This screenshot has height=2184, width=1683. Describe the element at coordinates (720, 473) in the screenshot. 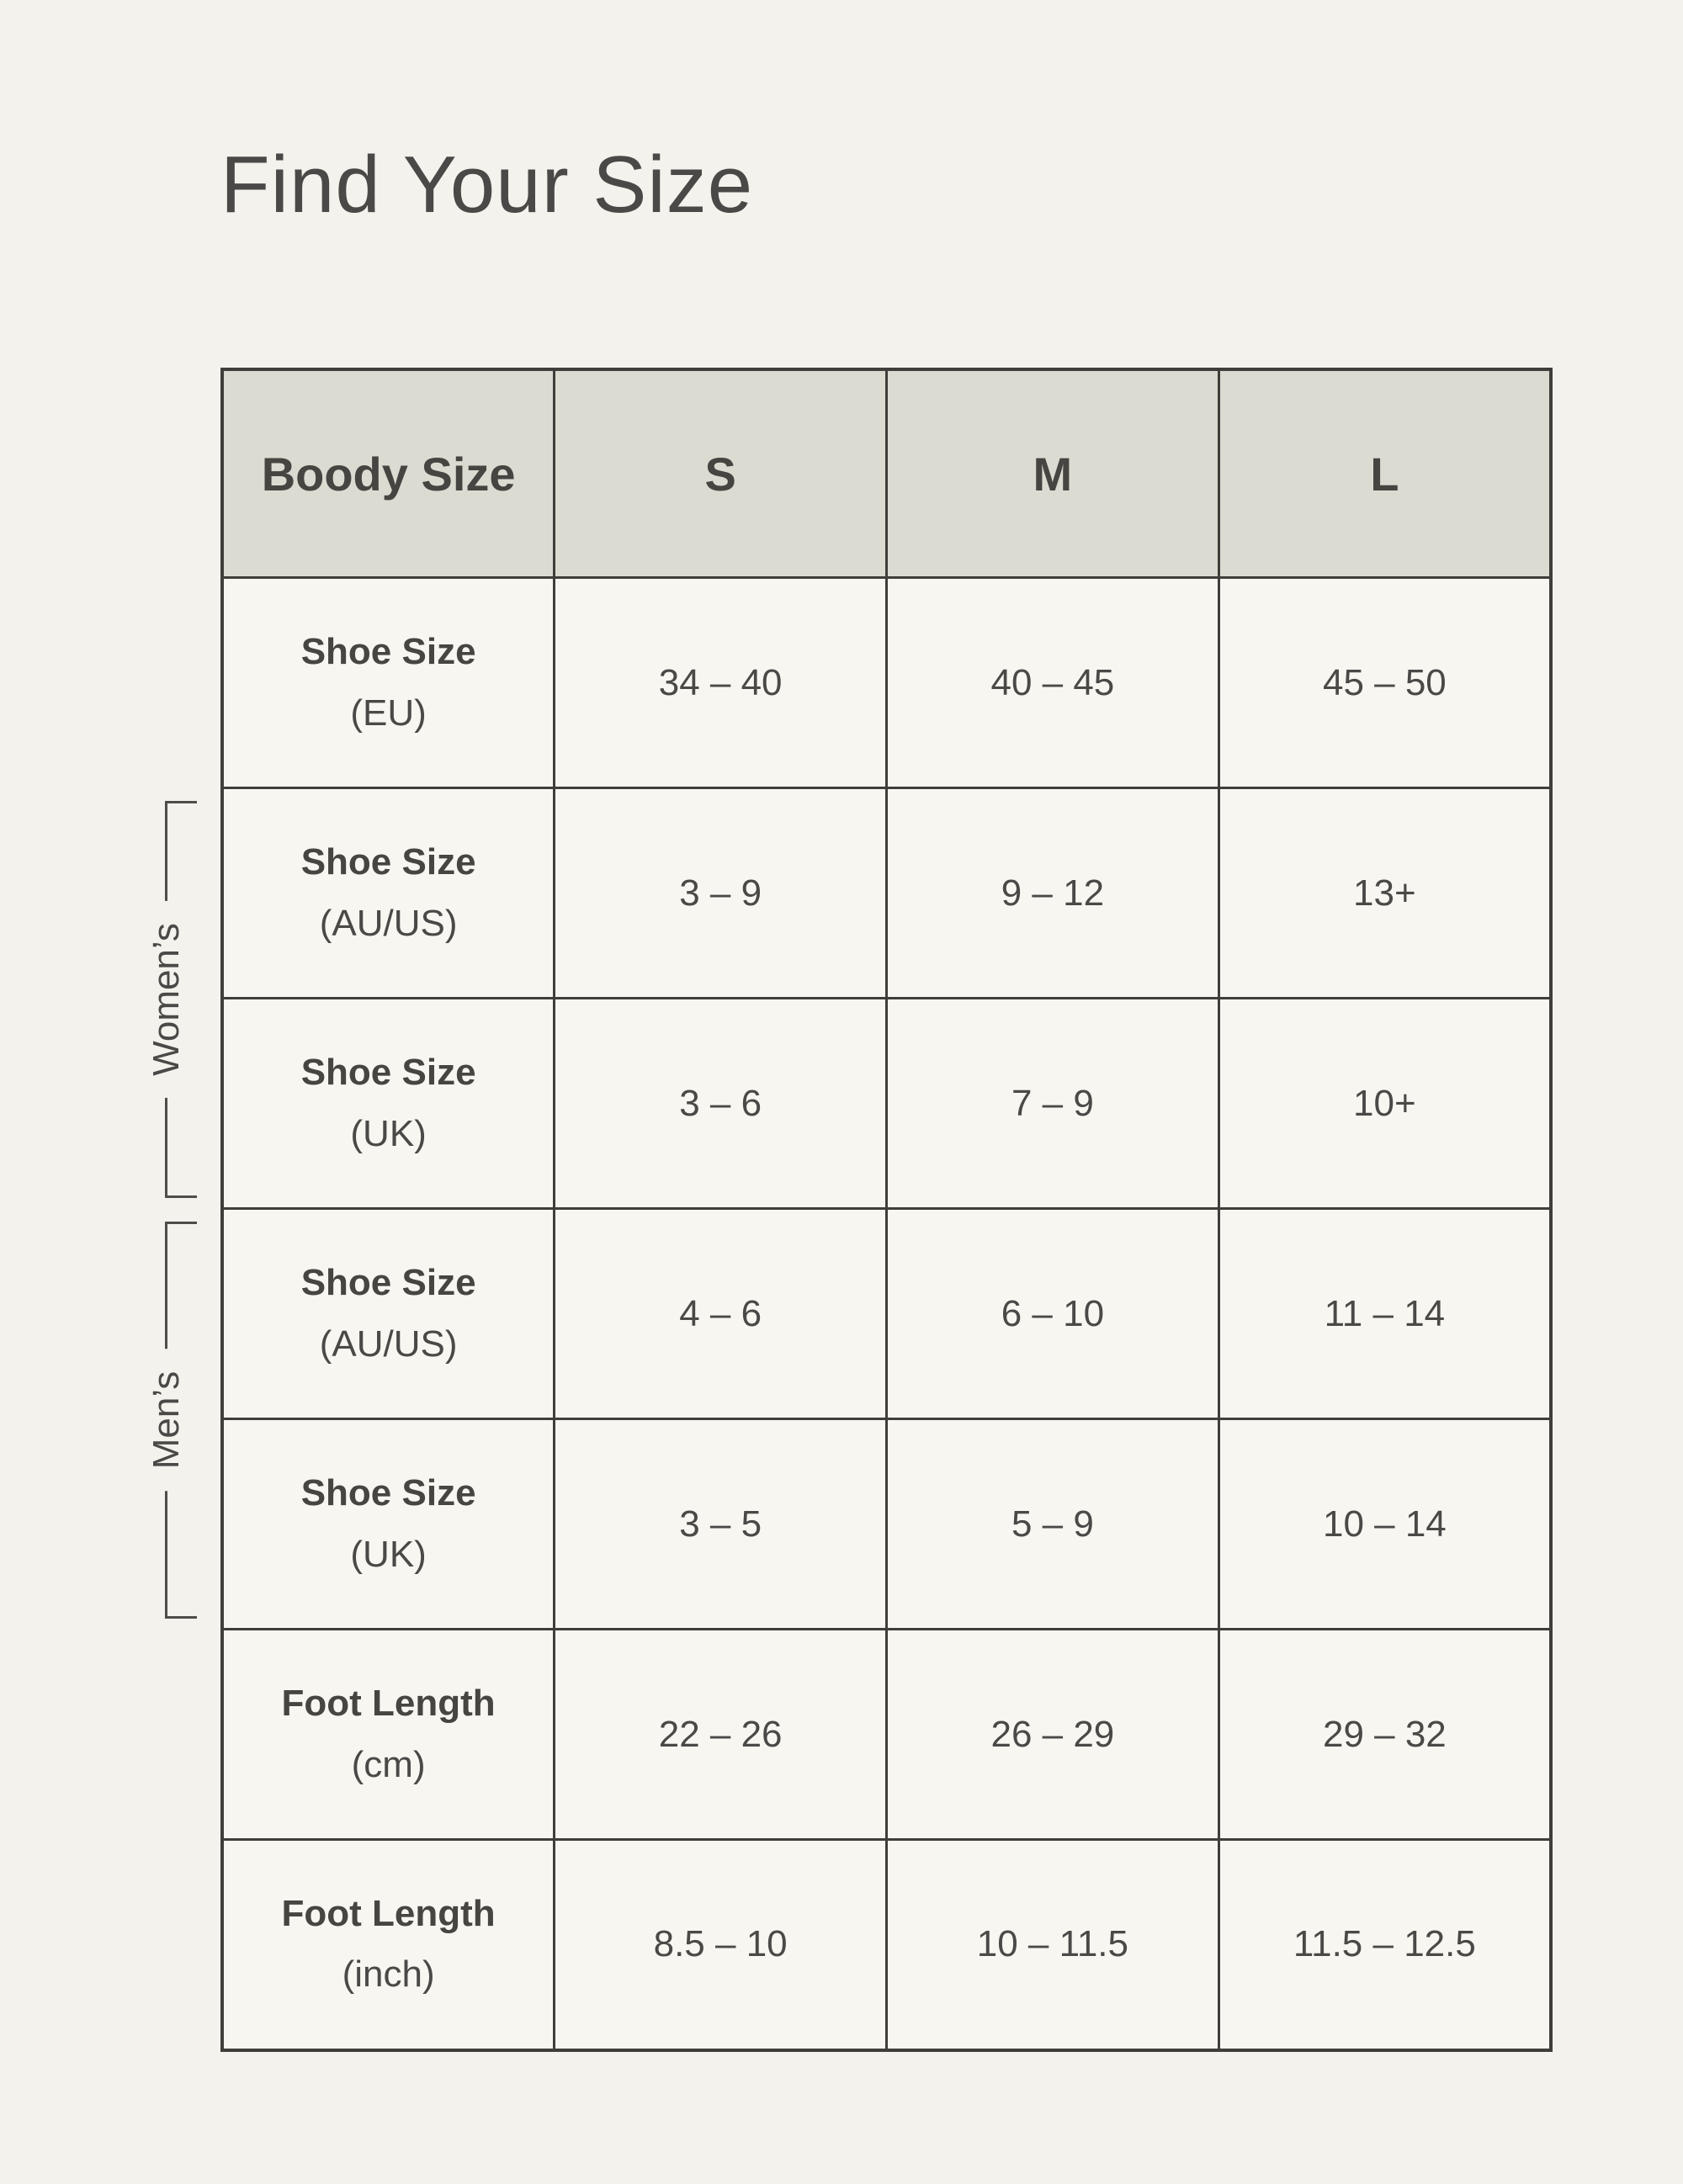

I see `header-cell-size-s: S` at that location.